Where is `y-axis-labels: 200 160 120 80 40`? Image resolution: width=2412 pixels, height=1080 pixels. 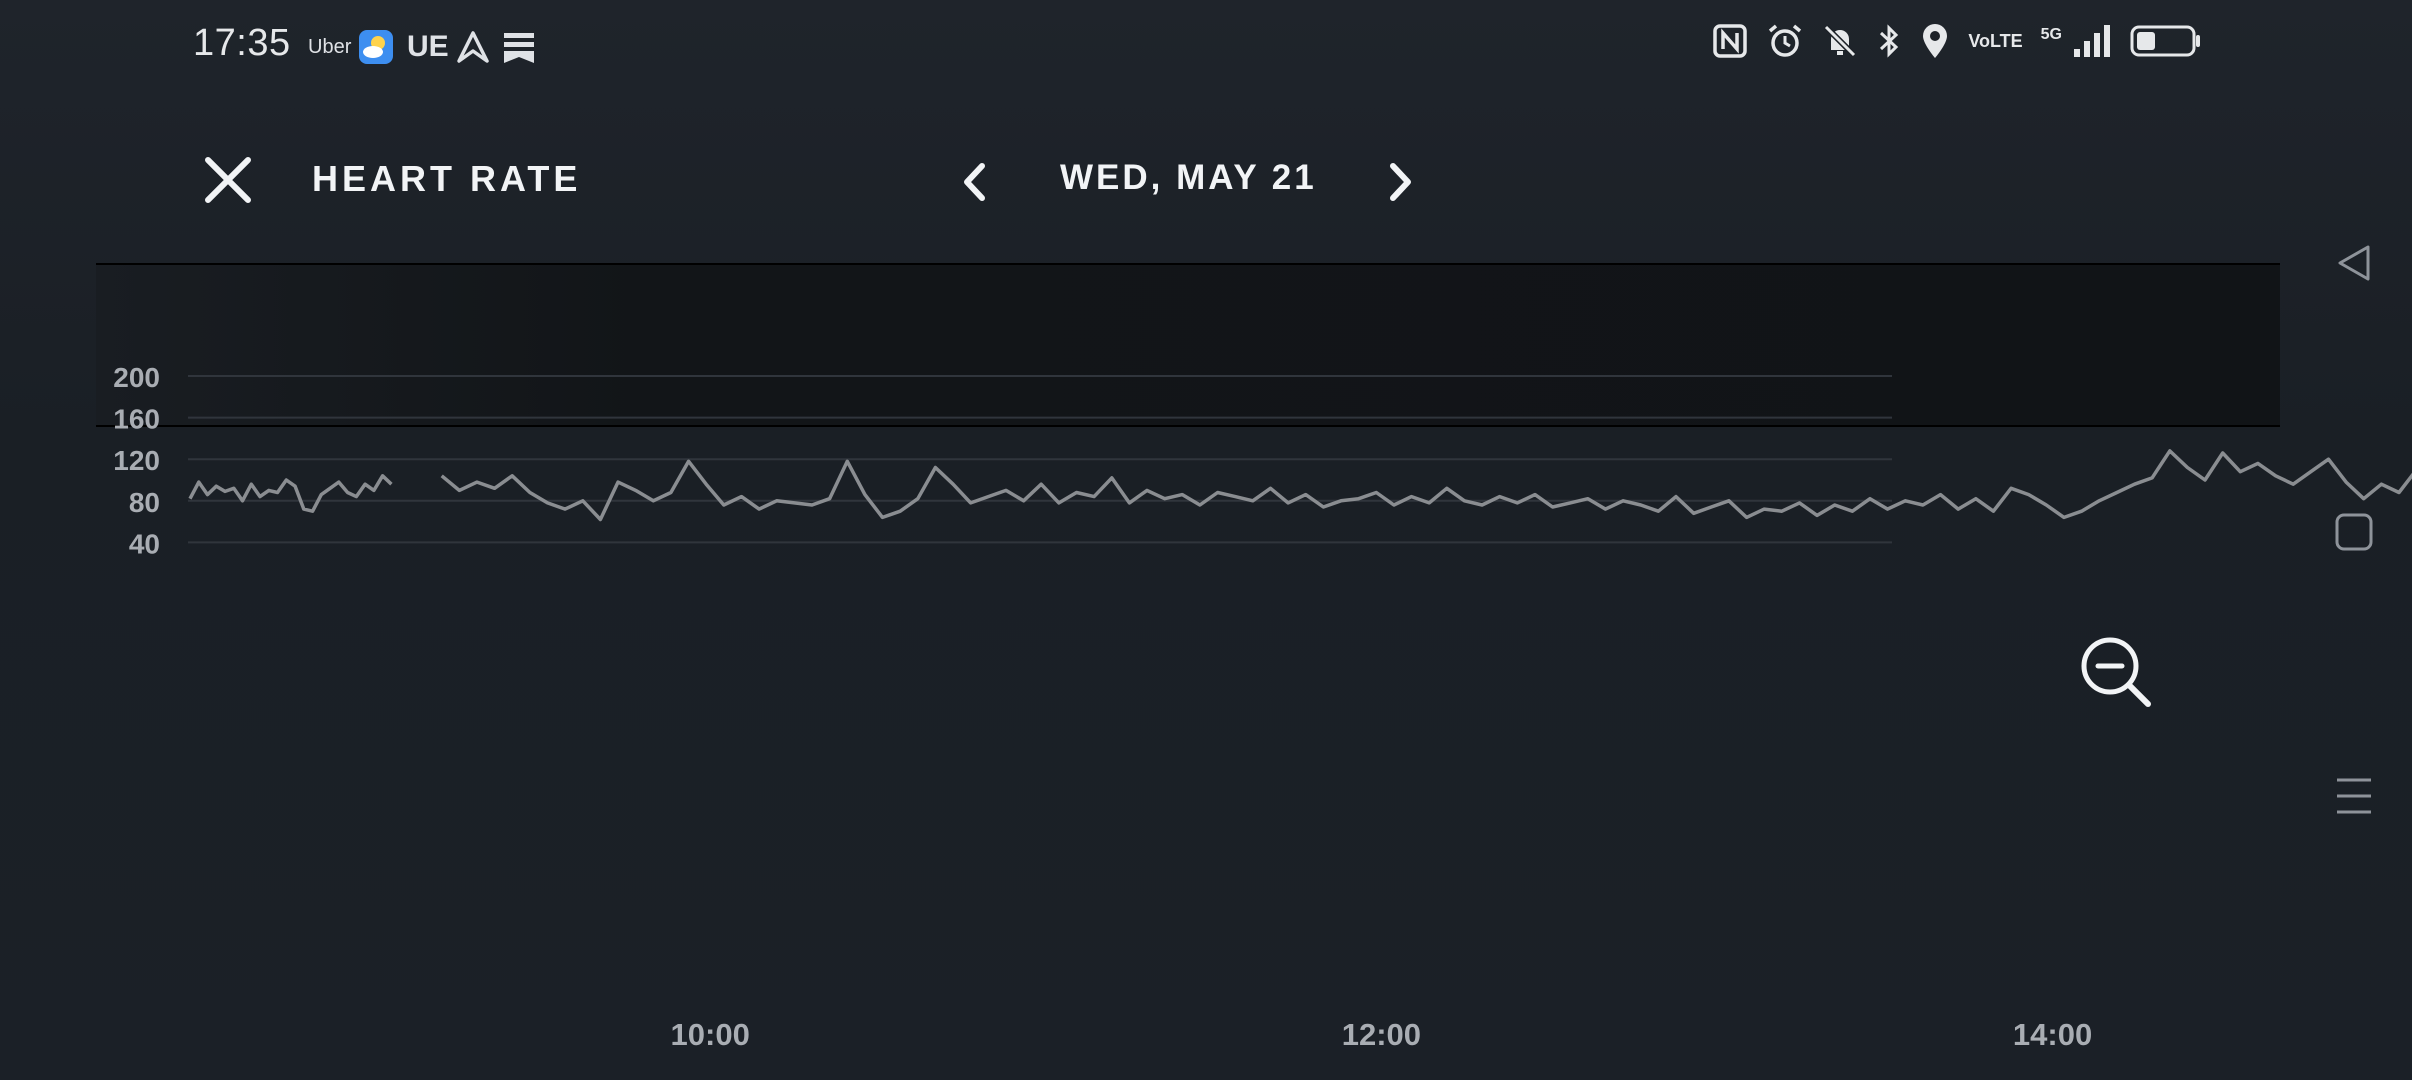 y-axis-labels: 200 160 120 80 40 is located at coordinates (136, 460).